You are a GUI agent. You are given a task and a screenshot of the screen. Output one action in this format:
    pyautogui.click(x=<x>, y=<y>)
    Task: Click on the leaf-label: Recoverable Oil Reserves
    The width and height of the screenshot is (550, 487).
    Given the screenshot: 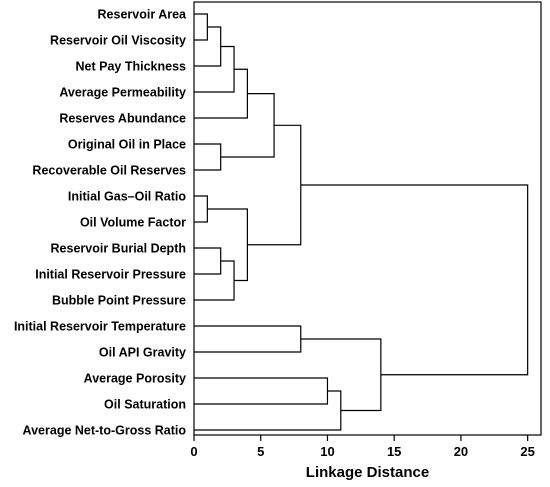 What is the action you would take?
    pyautogui.click(x=109, y=171)
    